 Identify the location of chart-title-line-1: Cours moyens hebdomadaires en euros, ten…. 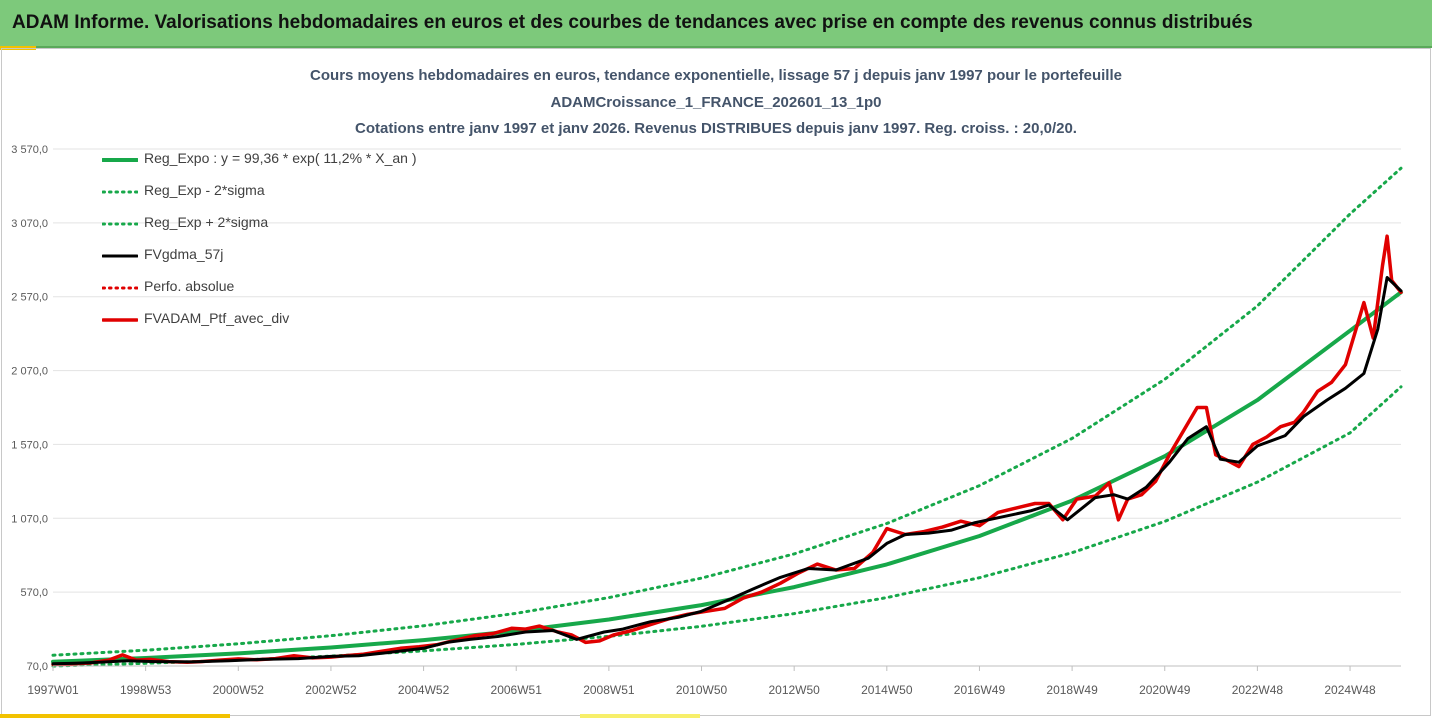
(716, 75).